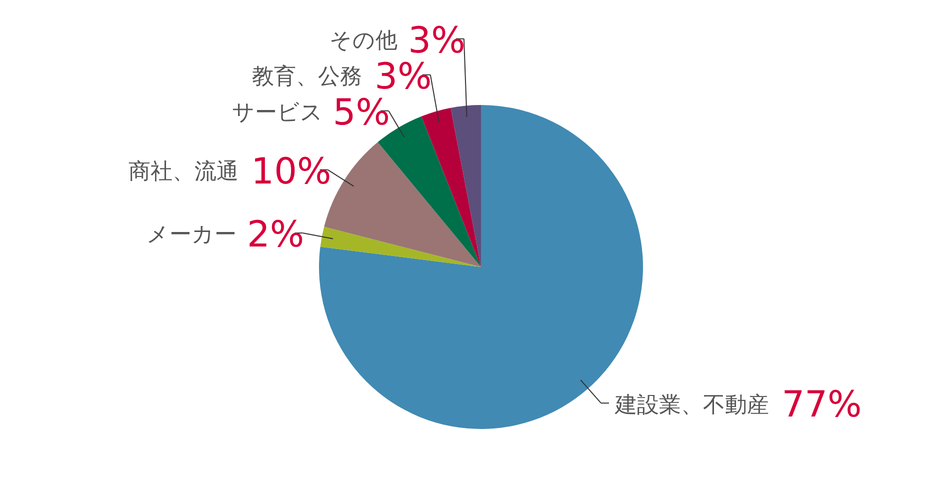 The image size is (948, 495). Describe the element at coordinates (363, 41) in the screenshot. I see `slice-label: その他` at that location.